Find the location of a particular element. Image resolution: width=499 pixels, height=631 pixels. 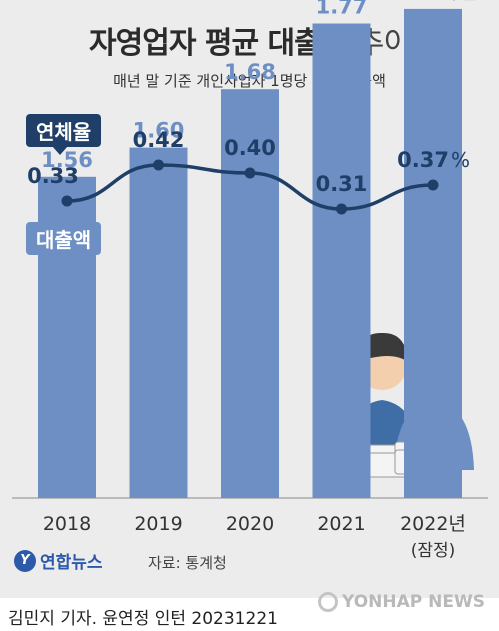

rate-point-label: 0.33 is located at coordinates (53, 176).